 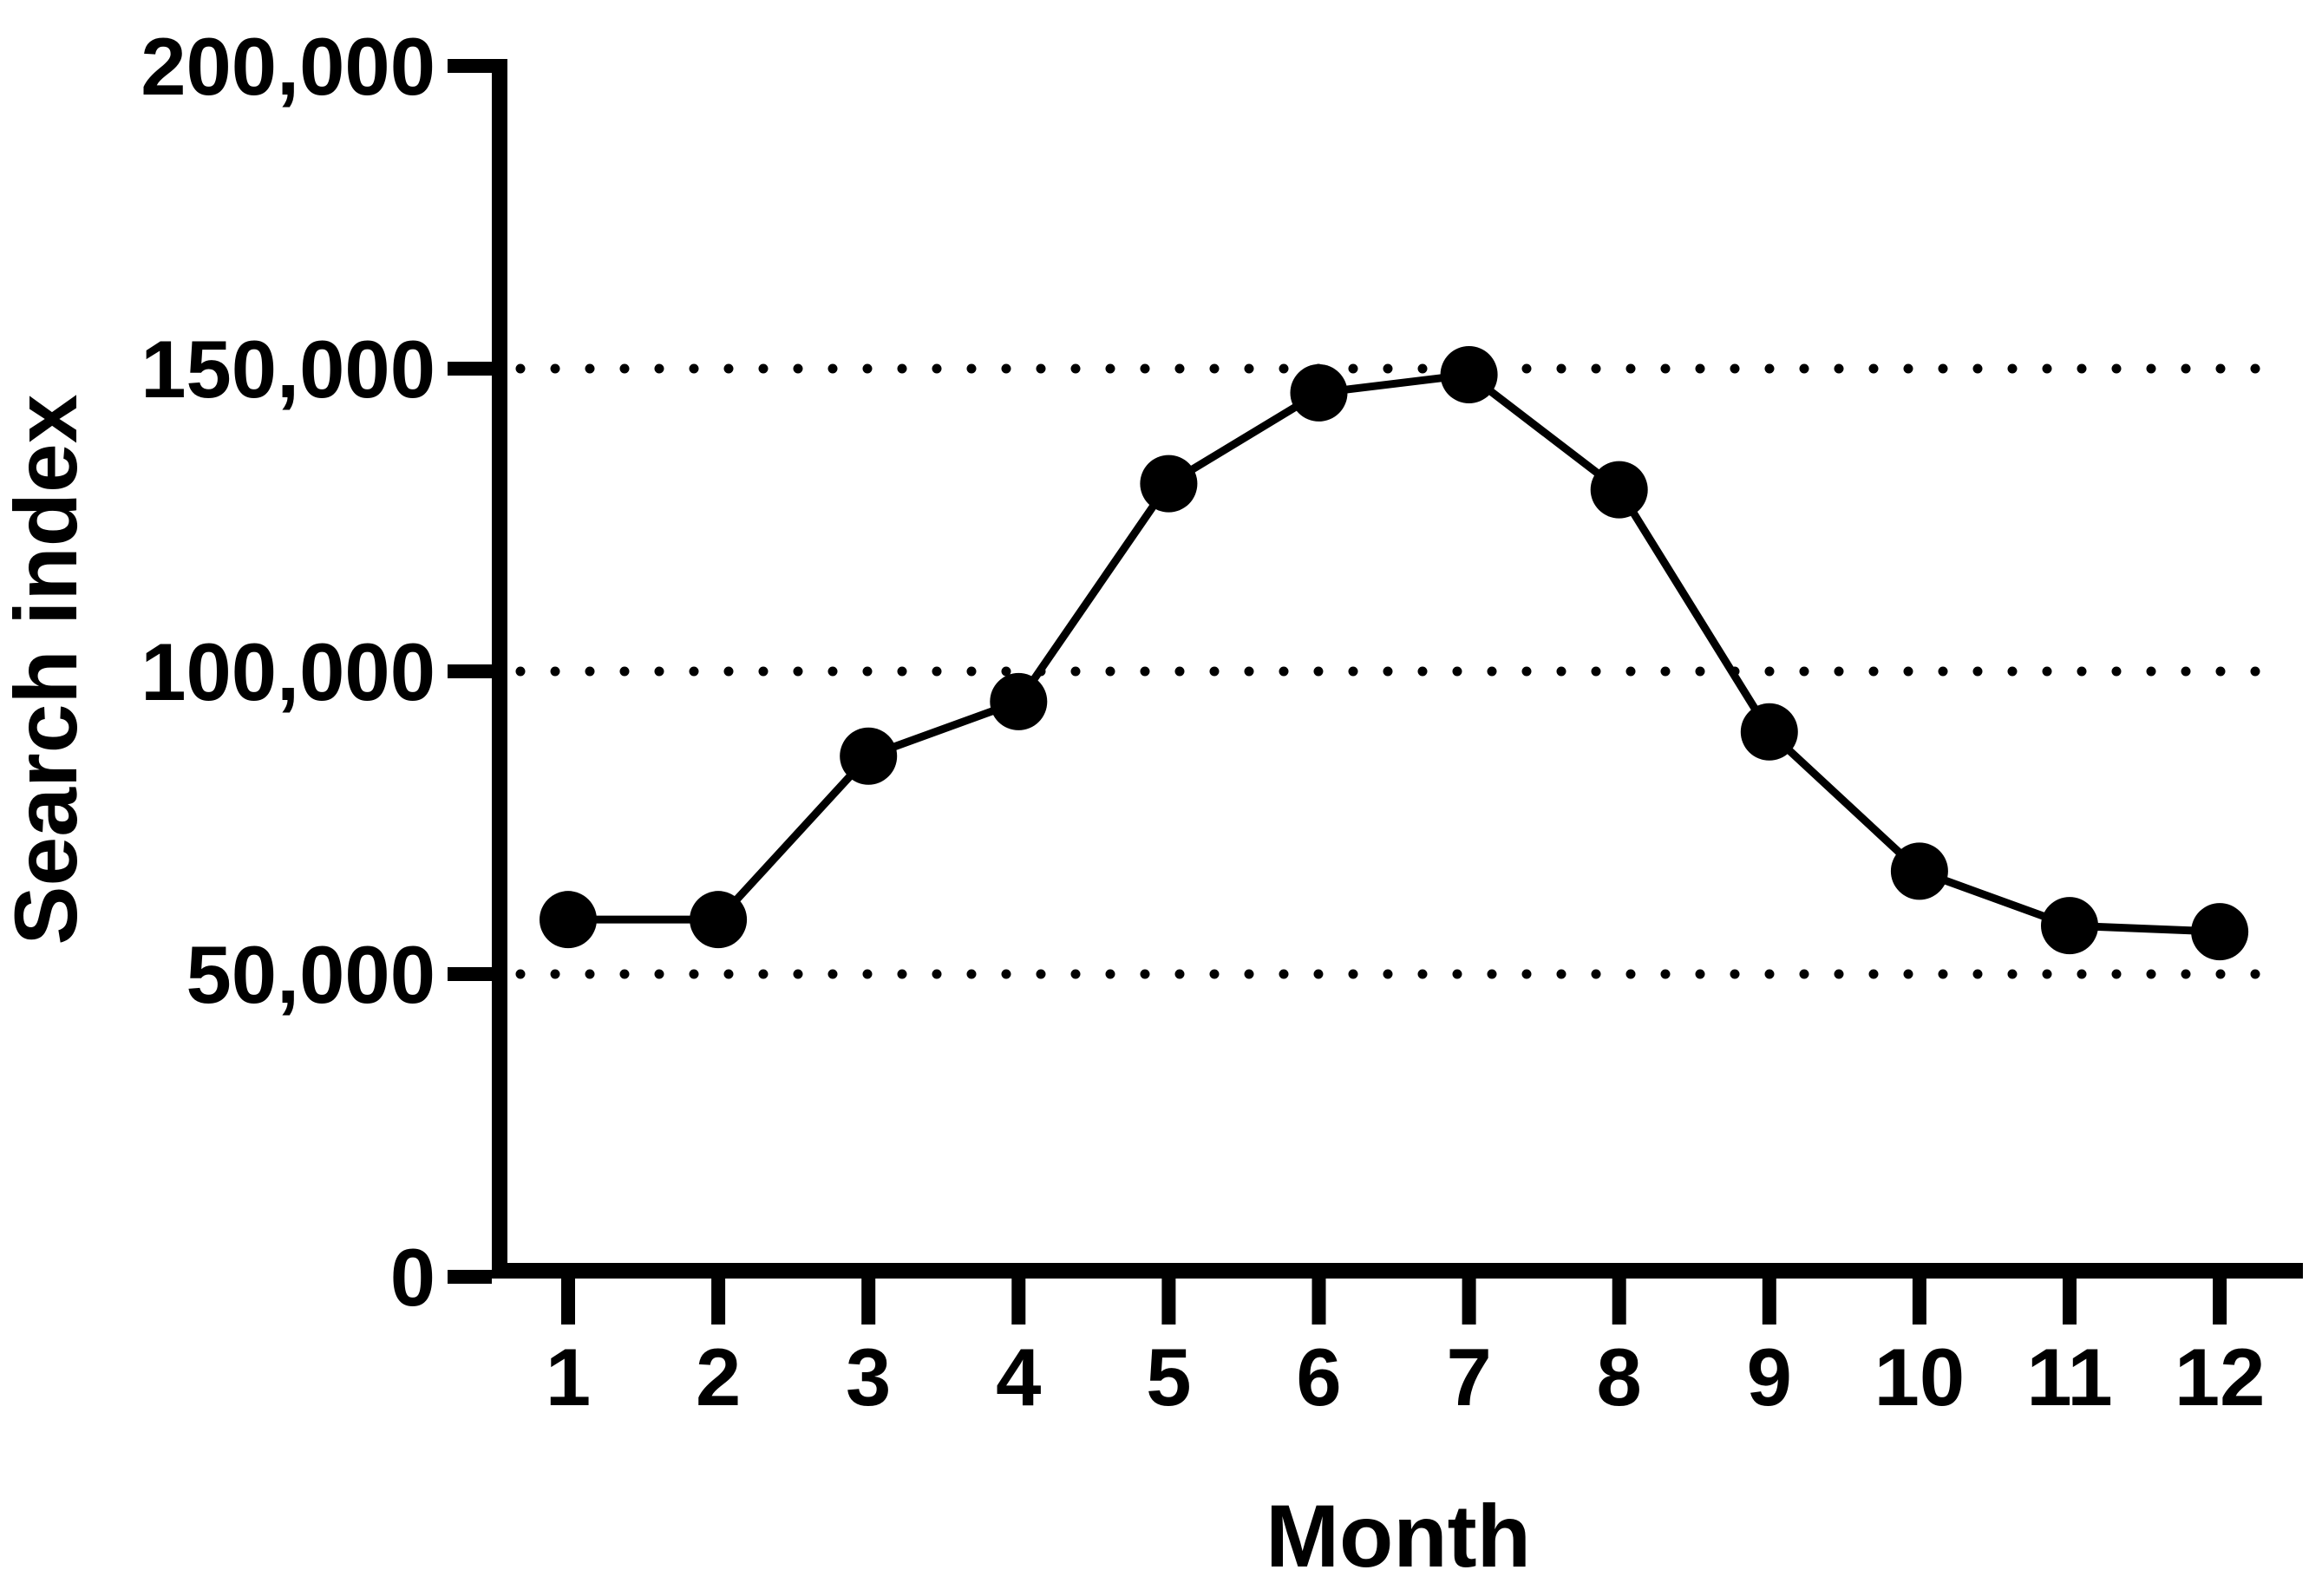 I want to click on x-axis-title: Month, so click(x=1398, y=1536).